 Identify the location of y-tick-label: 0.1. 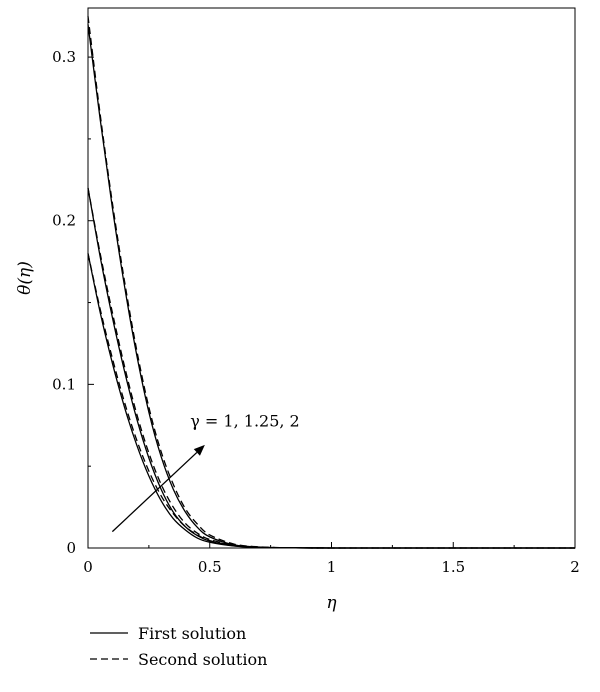
(64, 384).